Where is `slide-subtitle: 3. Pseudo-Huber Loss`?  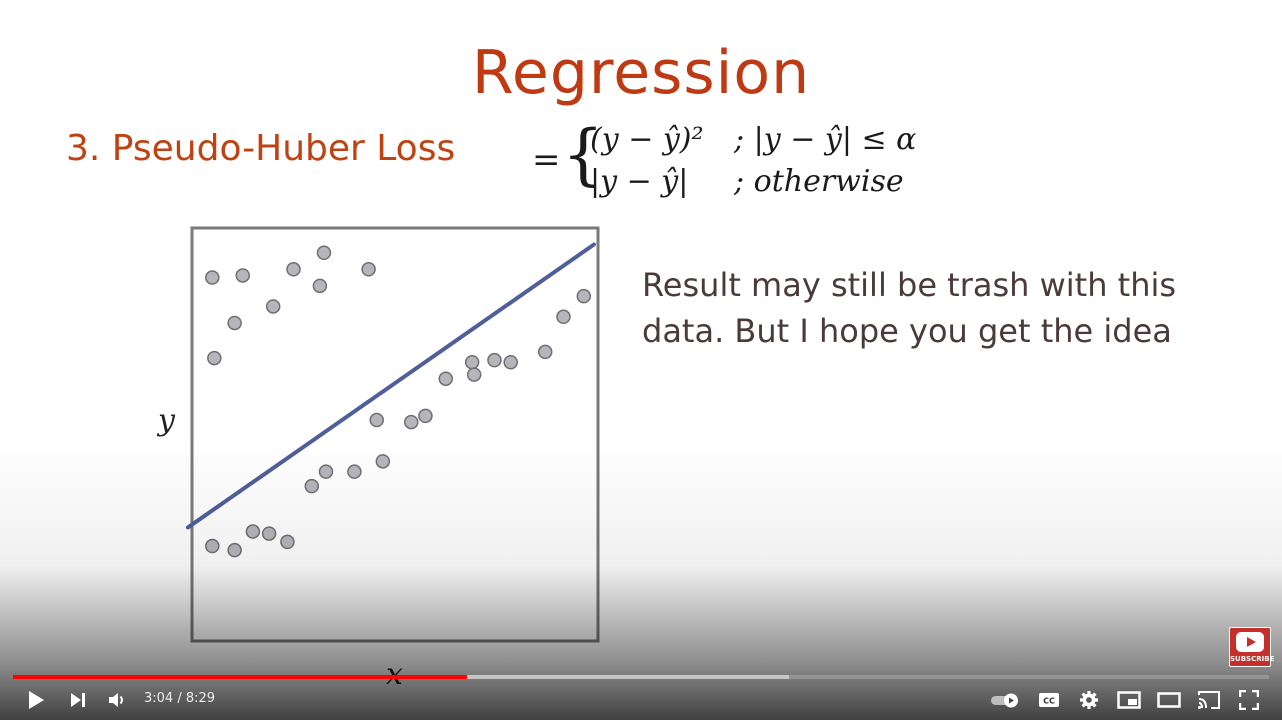 slide-subtitle: 3. Pseudo-Huber Loss is located at coordinates (261, 148).